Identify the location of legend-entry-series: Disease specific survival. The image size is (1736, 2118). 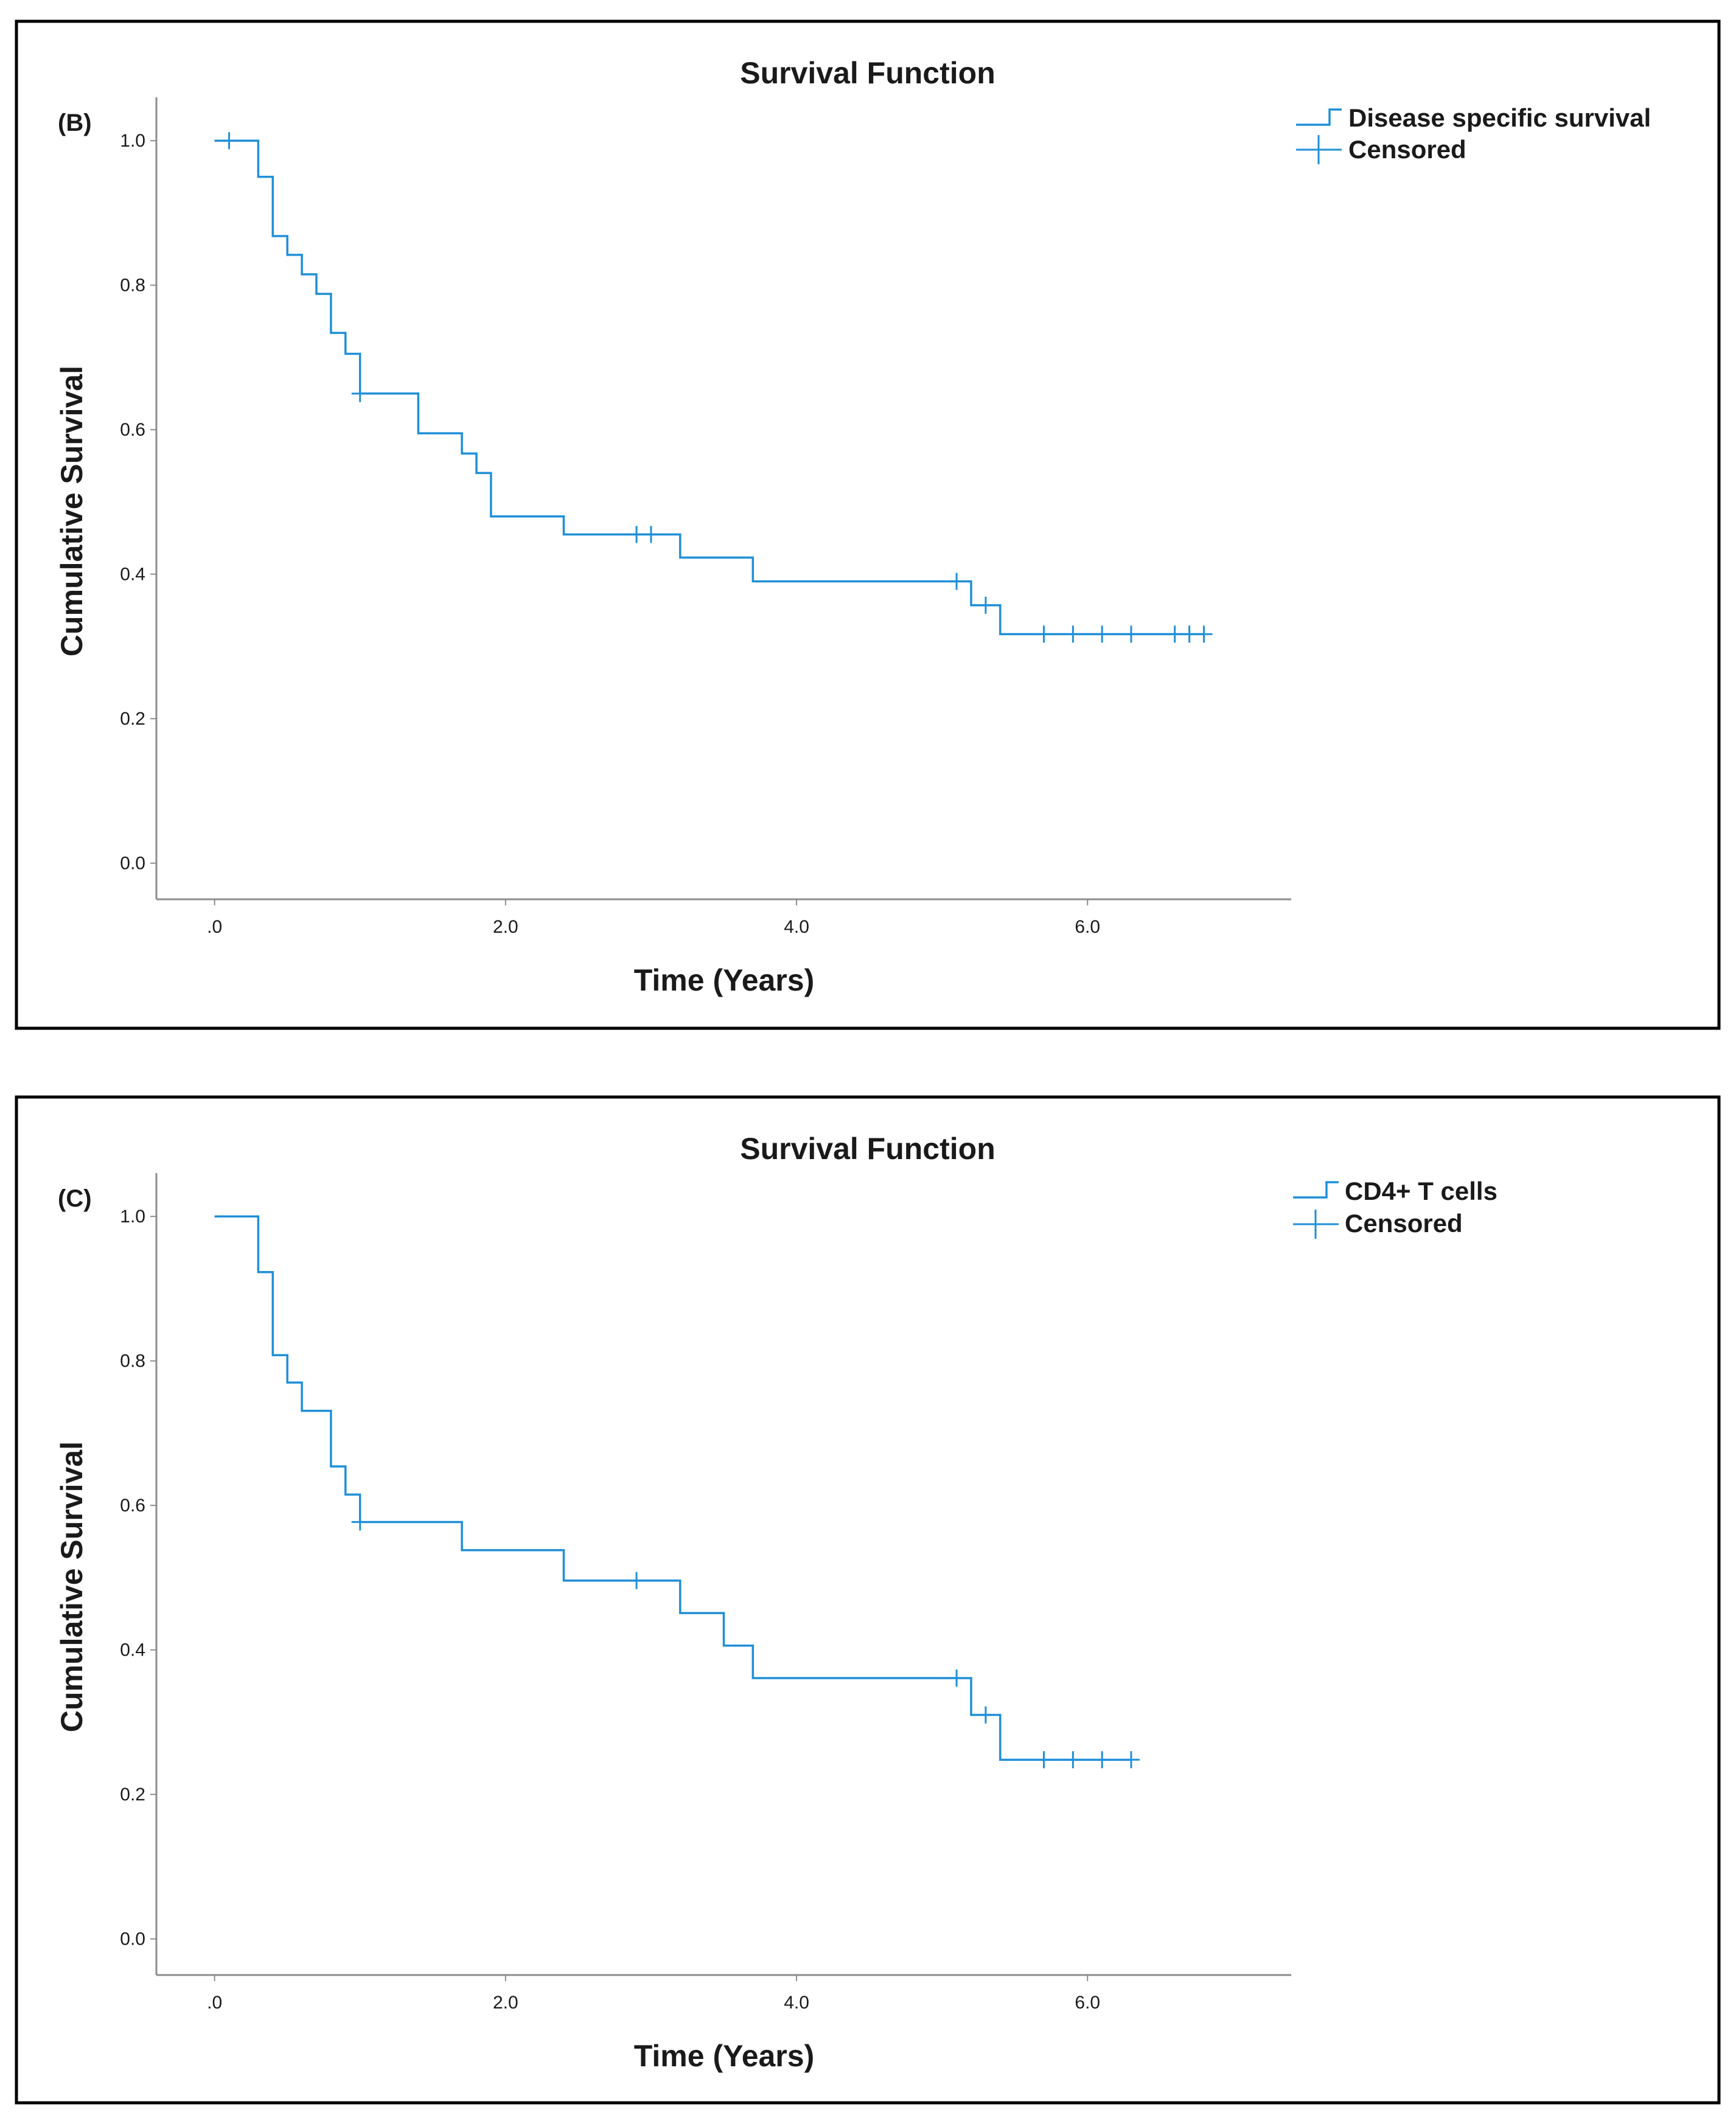
(1499, 117).